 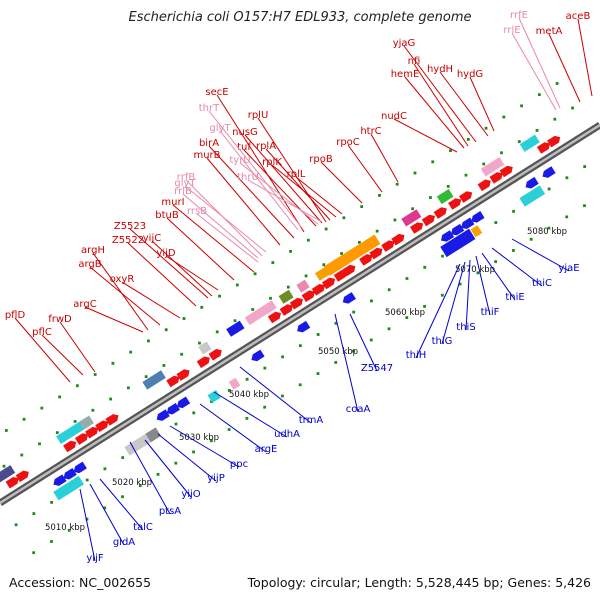 I want to click on gene-label-bottom: talC, so click(x=143, y=527).